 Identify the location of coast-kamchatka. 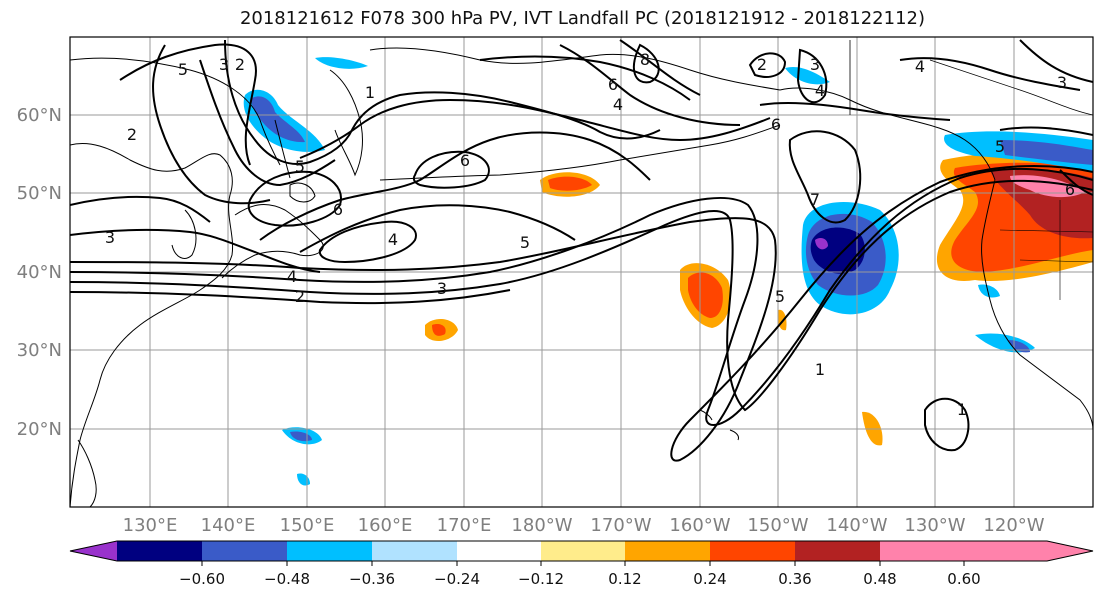
(346, 123).